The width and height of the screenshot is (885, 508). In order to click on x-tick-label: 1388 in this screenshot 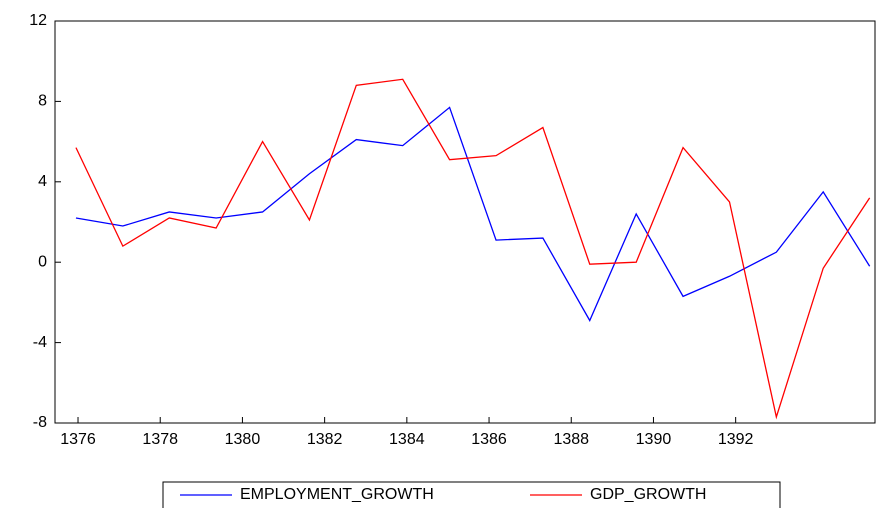, I will do `click(571, 439)`.